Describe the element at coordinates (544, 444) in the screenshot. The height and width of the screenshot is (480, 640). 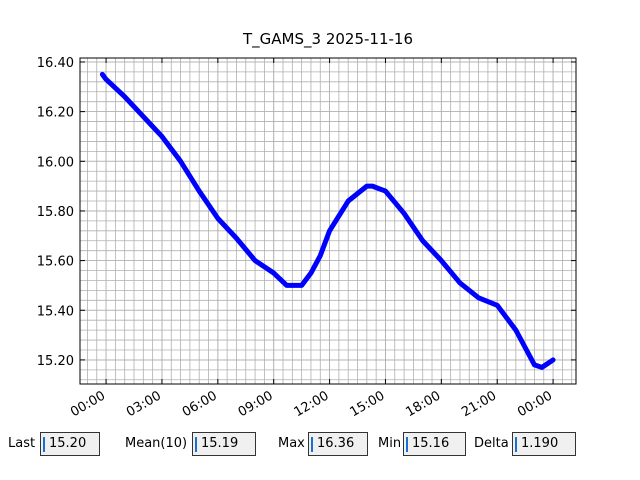
I see `stat-value: 1.190` at that location.